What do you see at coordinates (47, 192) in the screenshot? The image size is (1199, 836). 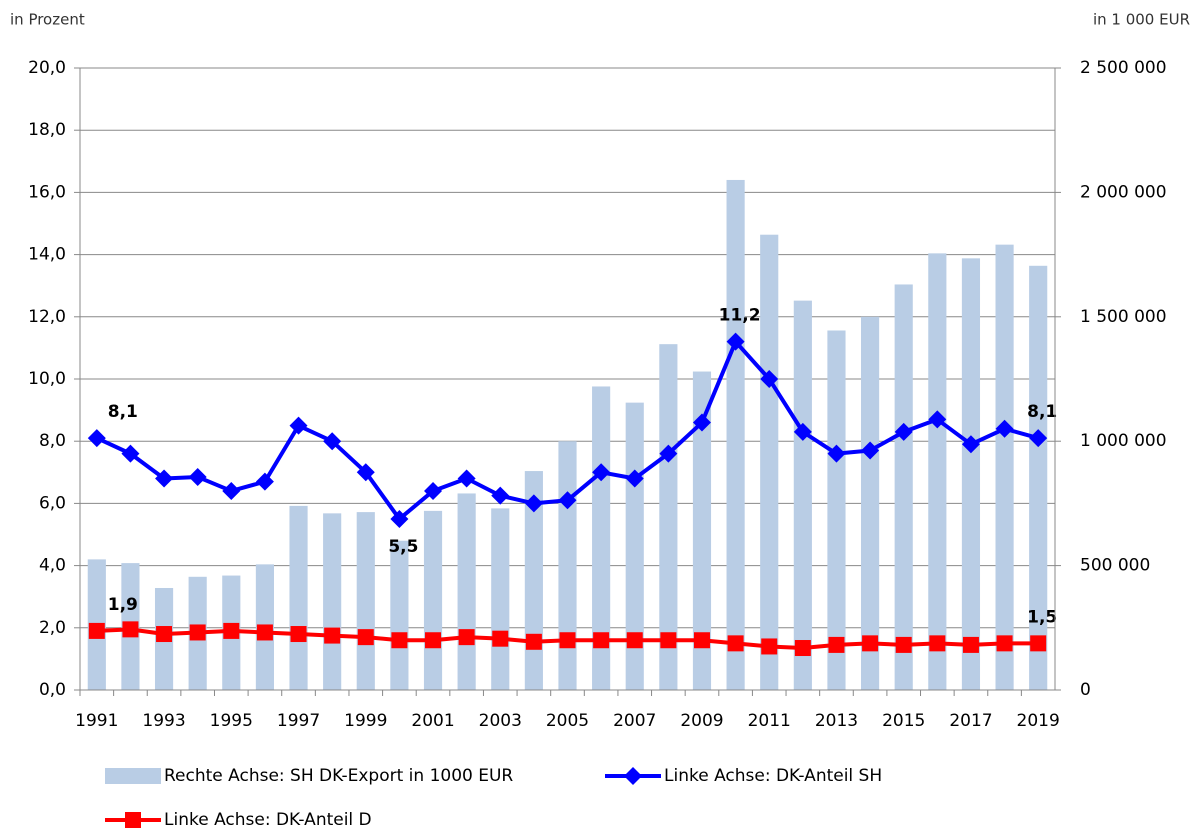 I see `y-tick-label: 16,0` at bounding box center [47, 192].